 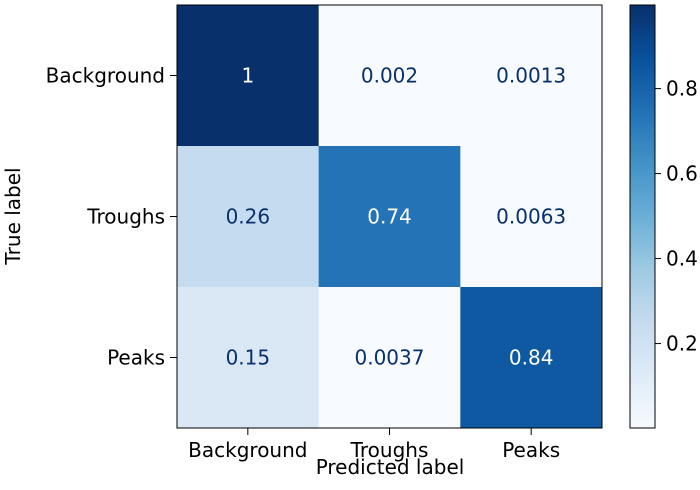 I want to click on cell-value-label: 0.0037, so click(x=390, y=358).